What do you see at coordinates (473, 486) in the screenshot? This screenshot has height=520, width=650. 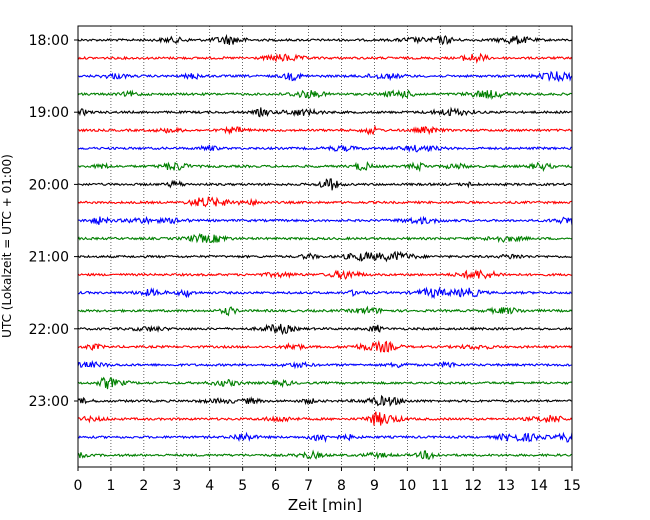 I see `x-tick-label: 12` at bounding box center [473, 486].